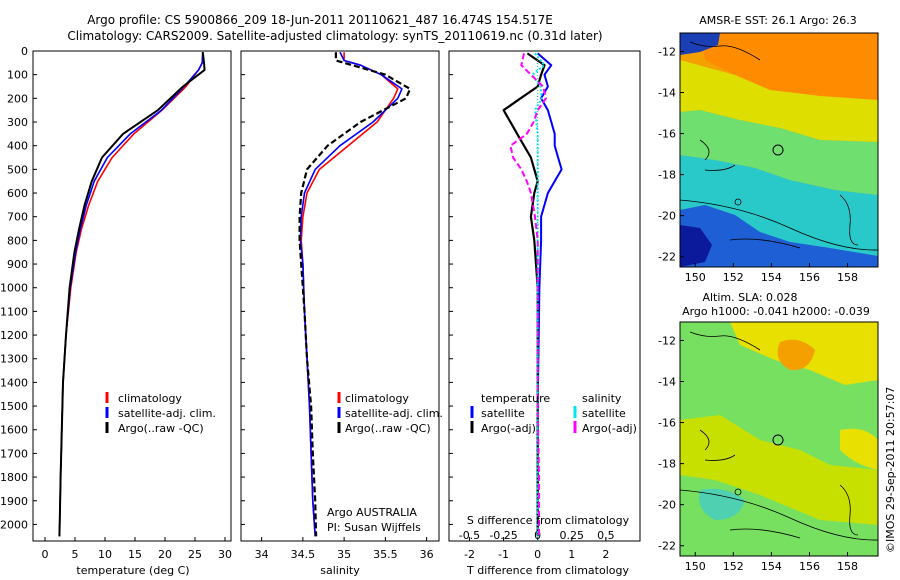  What do you see at coordinates (779, 236) in the screenshot?
I see `sst-blue-band` at bounding box center [779, 236].